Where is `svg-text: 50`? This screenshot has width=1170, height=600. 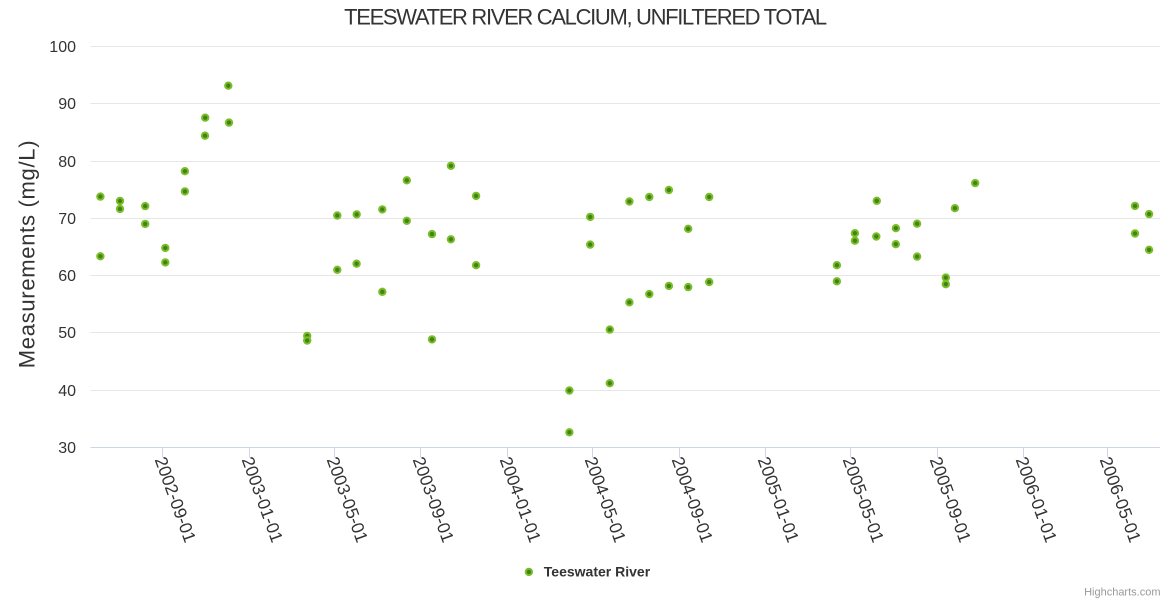
svg-text: 50 is located at coordinates (67, 333).